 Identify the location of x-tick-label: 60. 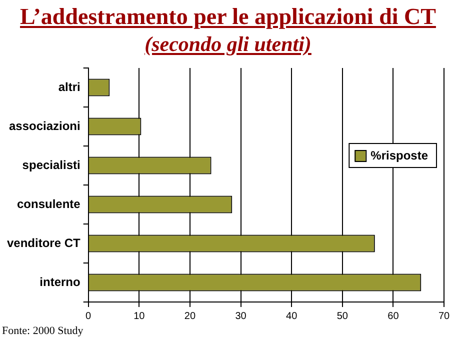
(394, 316).